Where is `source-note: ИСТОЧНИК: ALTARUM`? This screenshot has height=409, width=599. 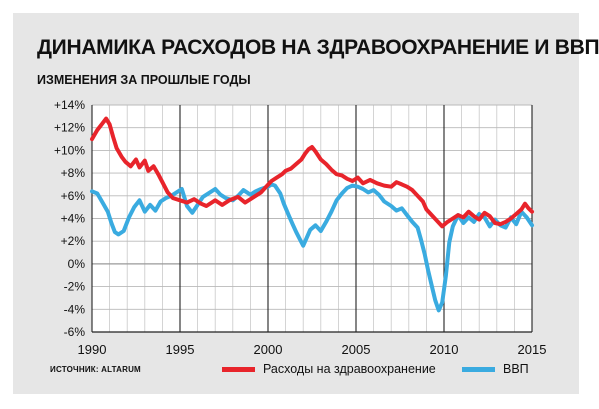
source-note: ИСТОЧНИК: ALTARUM is located at coordinates (95, 369).